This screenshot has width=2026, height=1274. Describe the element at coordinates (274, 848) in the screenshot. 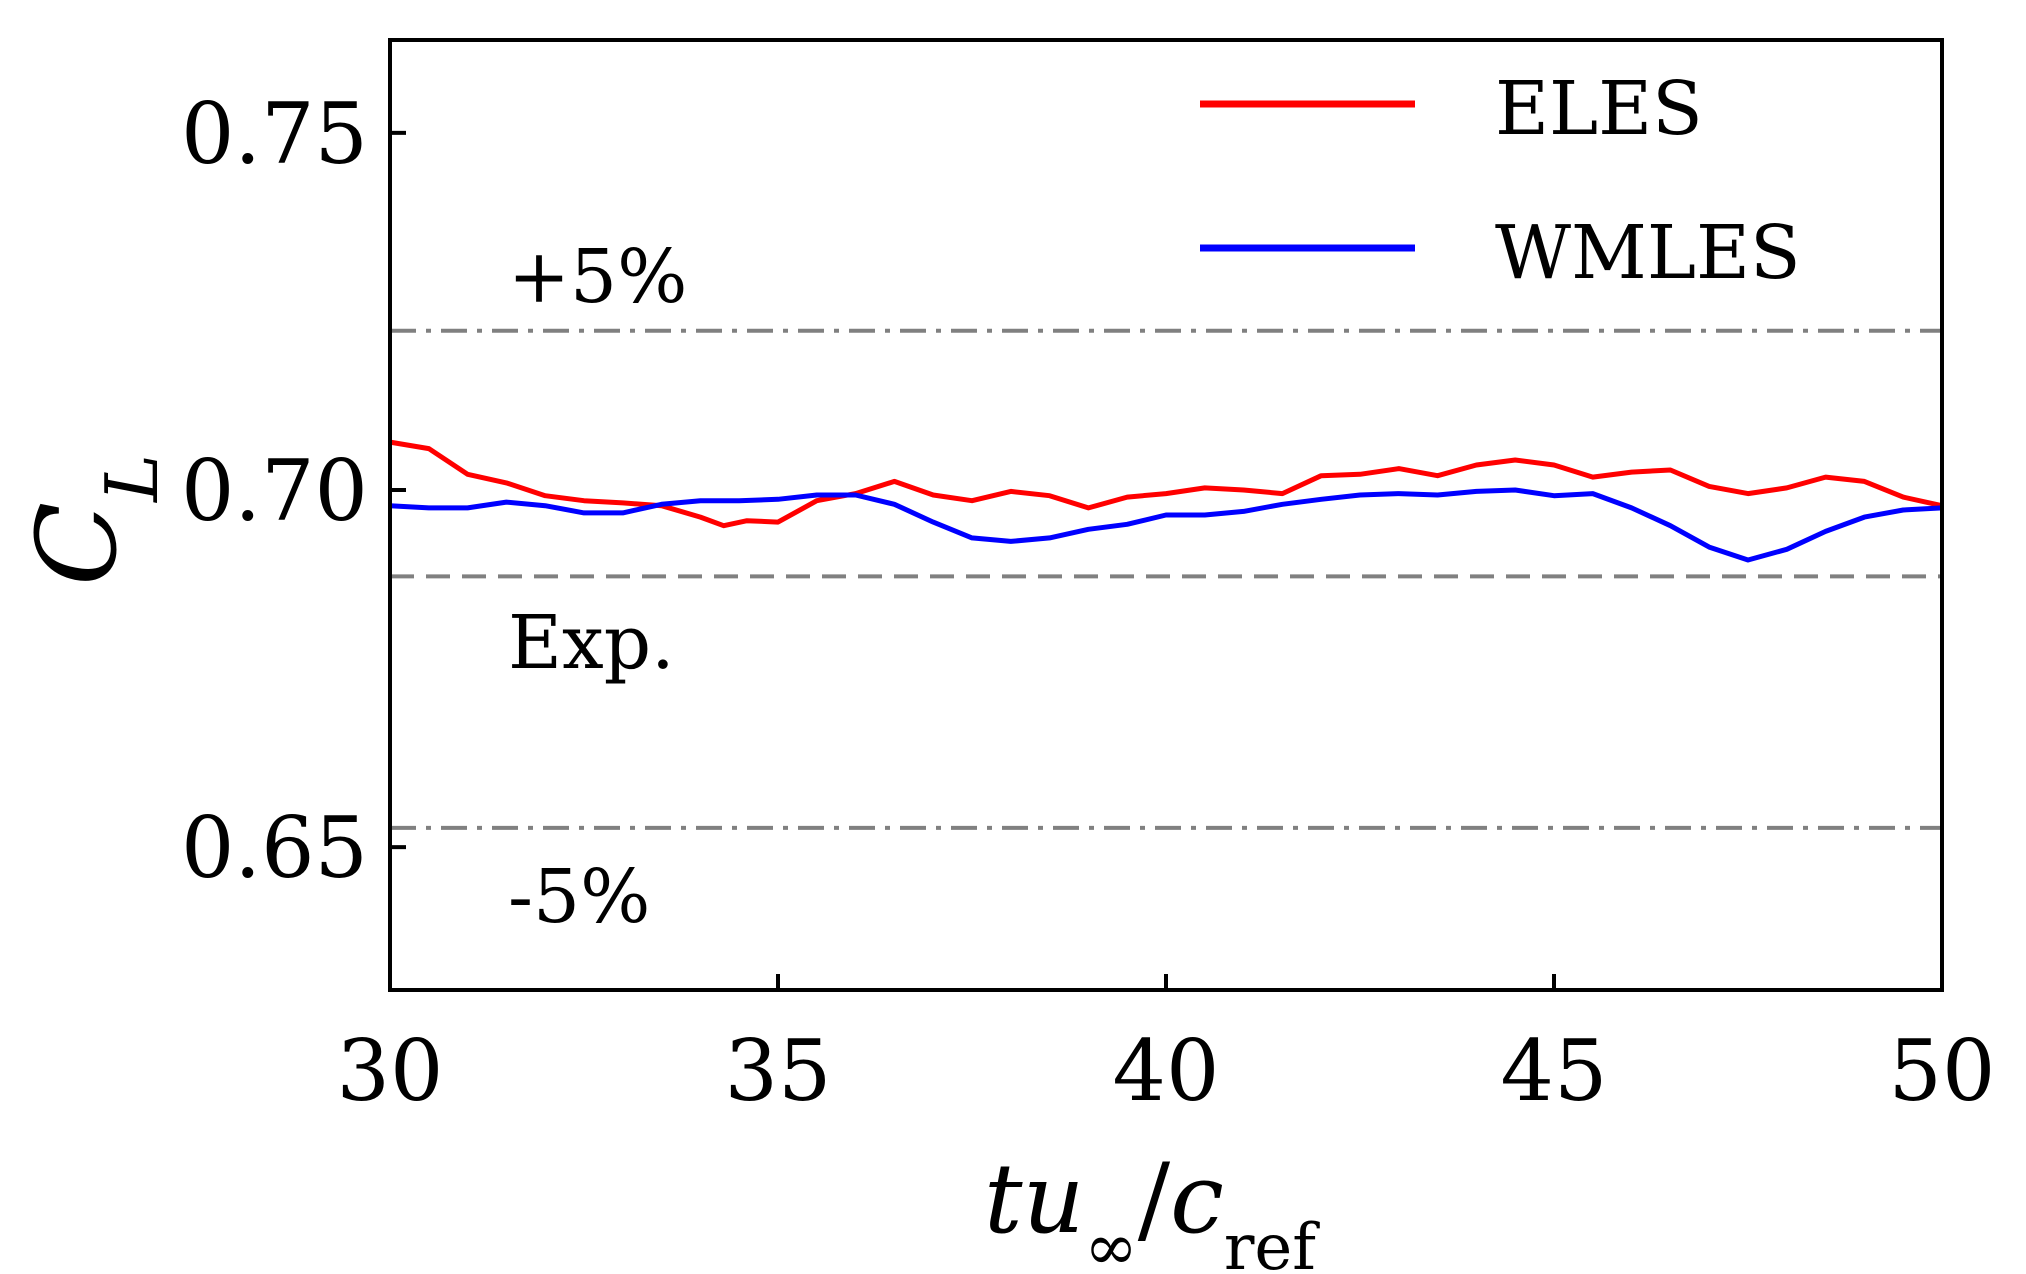

I see `y-tick-label: 0.65` at that location.